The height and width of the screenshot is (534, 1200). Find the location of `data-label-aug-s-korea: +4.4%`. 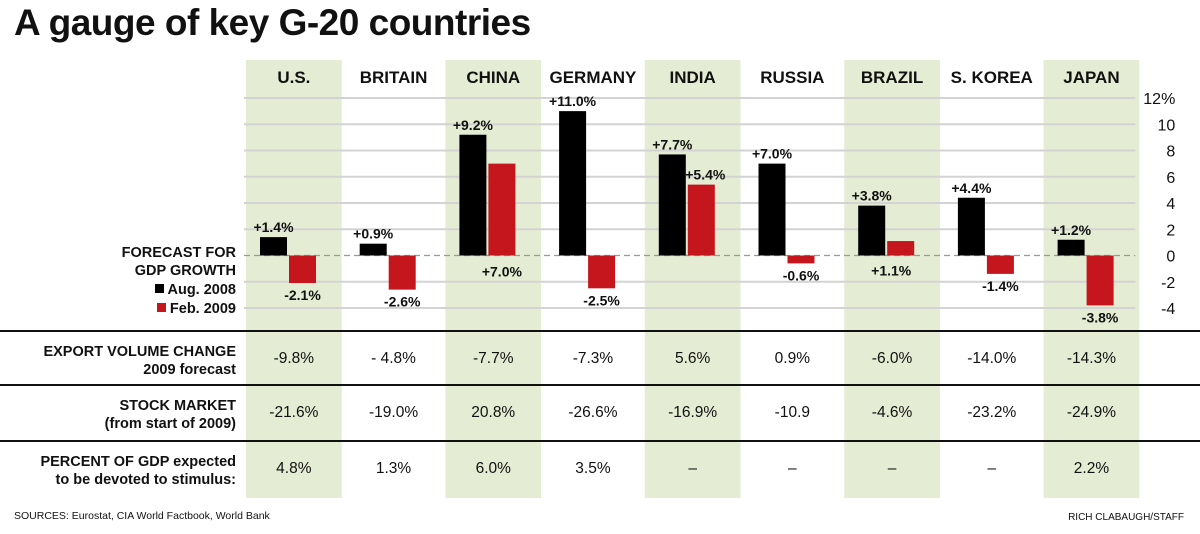

data-label-aug-s-korea: +4.4% is located at coordinates (971, 188).